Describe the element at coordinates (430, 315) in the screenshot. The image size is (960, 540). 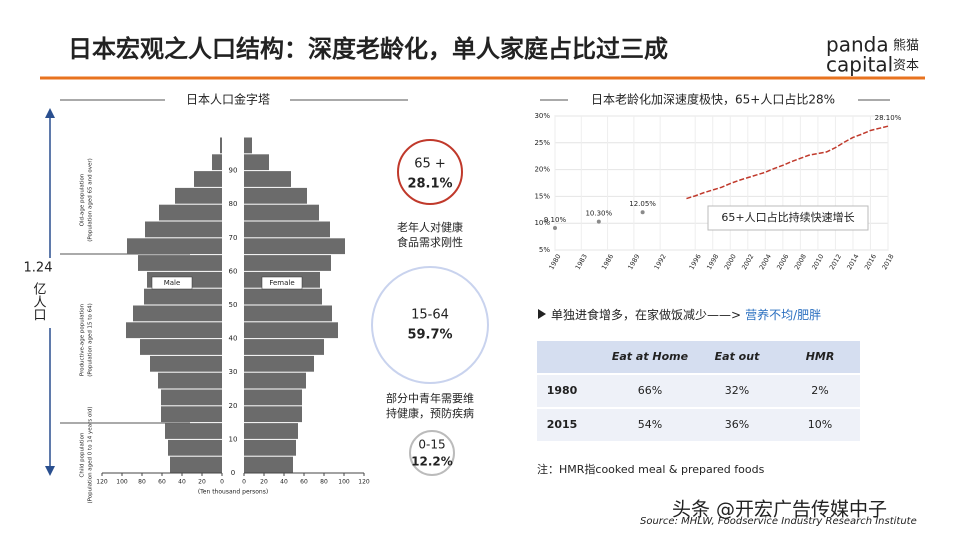
I see `age-label: 15-64` at that location.